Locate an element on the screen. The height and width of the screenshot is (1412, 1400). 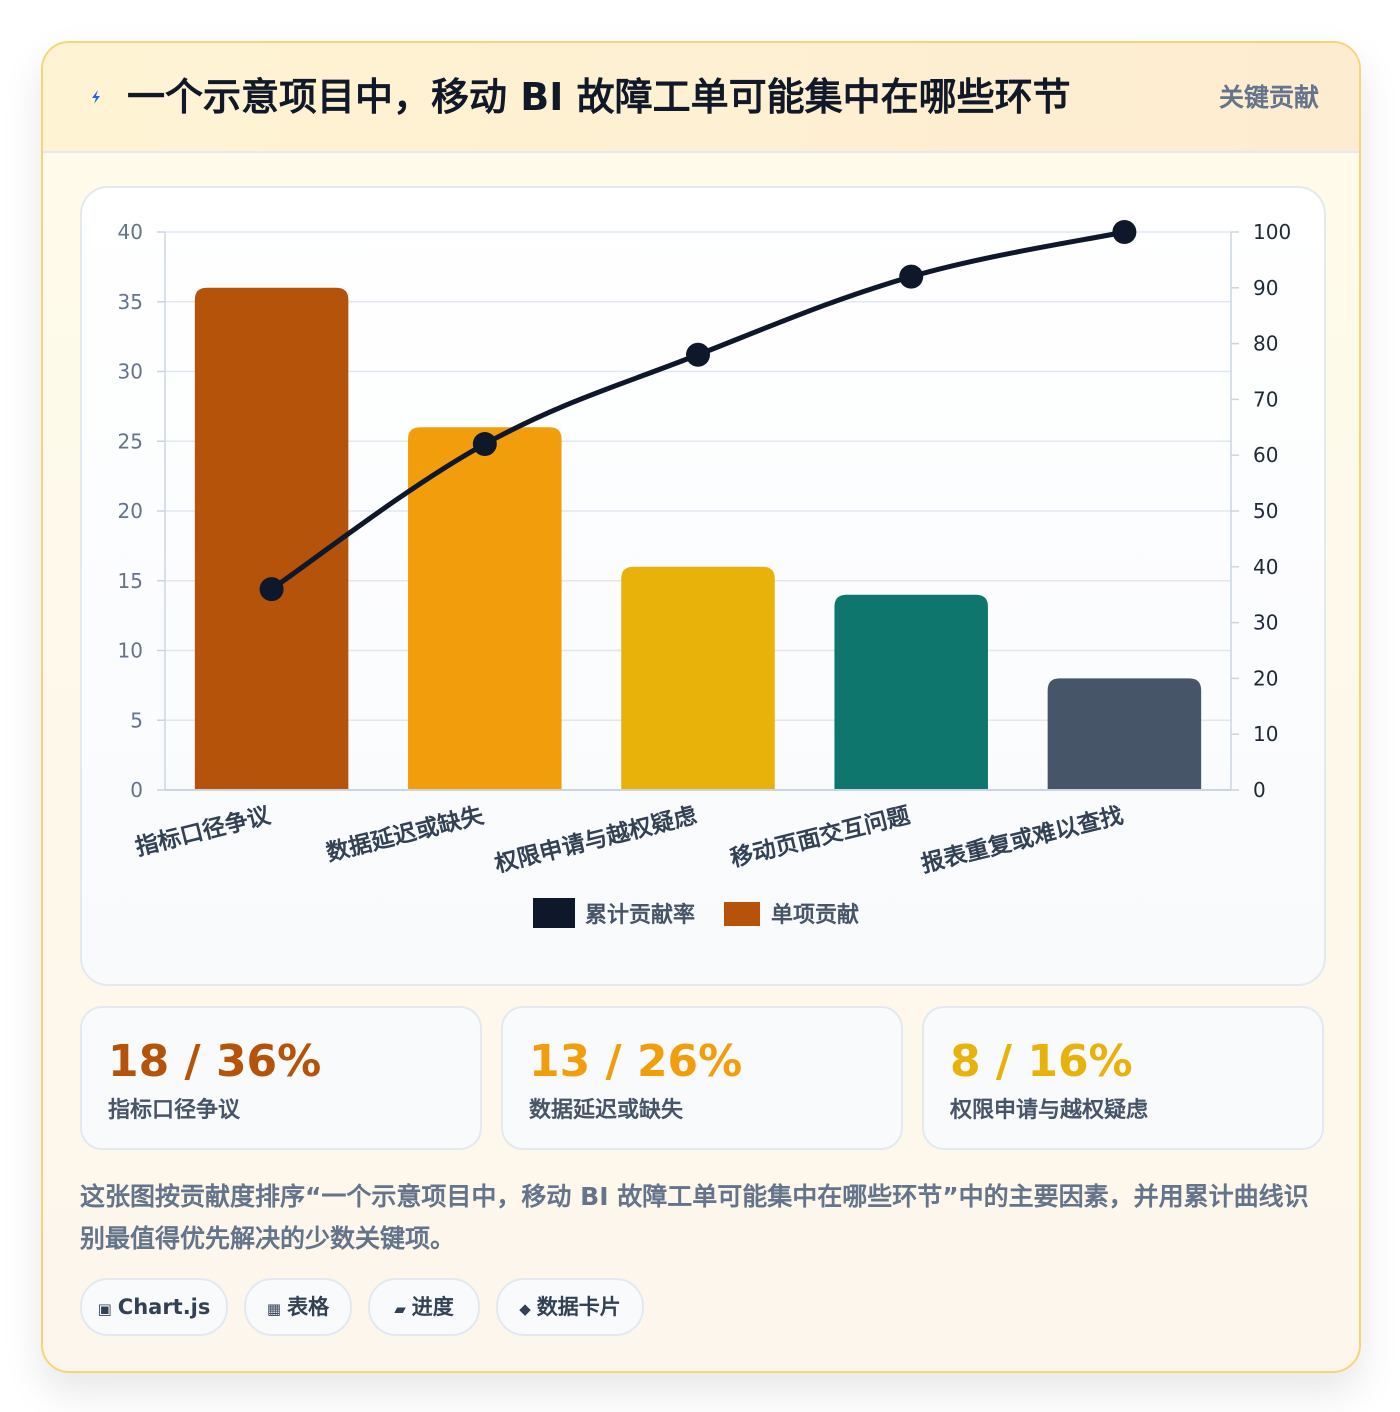
x-tick-label: 权限申请与越权疑虑 is located at coordinates (595, 840).